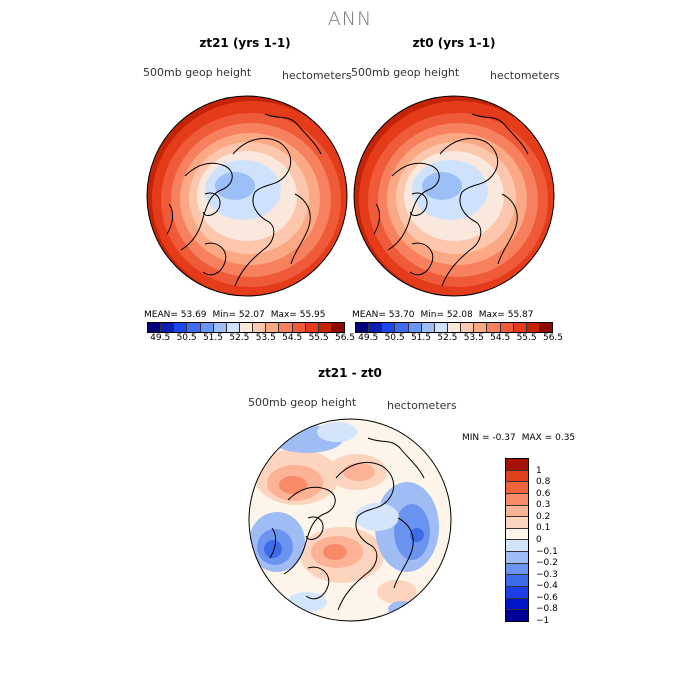 The width and height of the screenshot is (700, 700). I want to click on panel-1-max: Max= 55.95, so click(298, 315).